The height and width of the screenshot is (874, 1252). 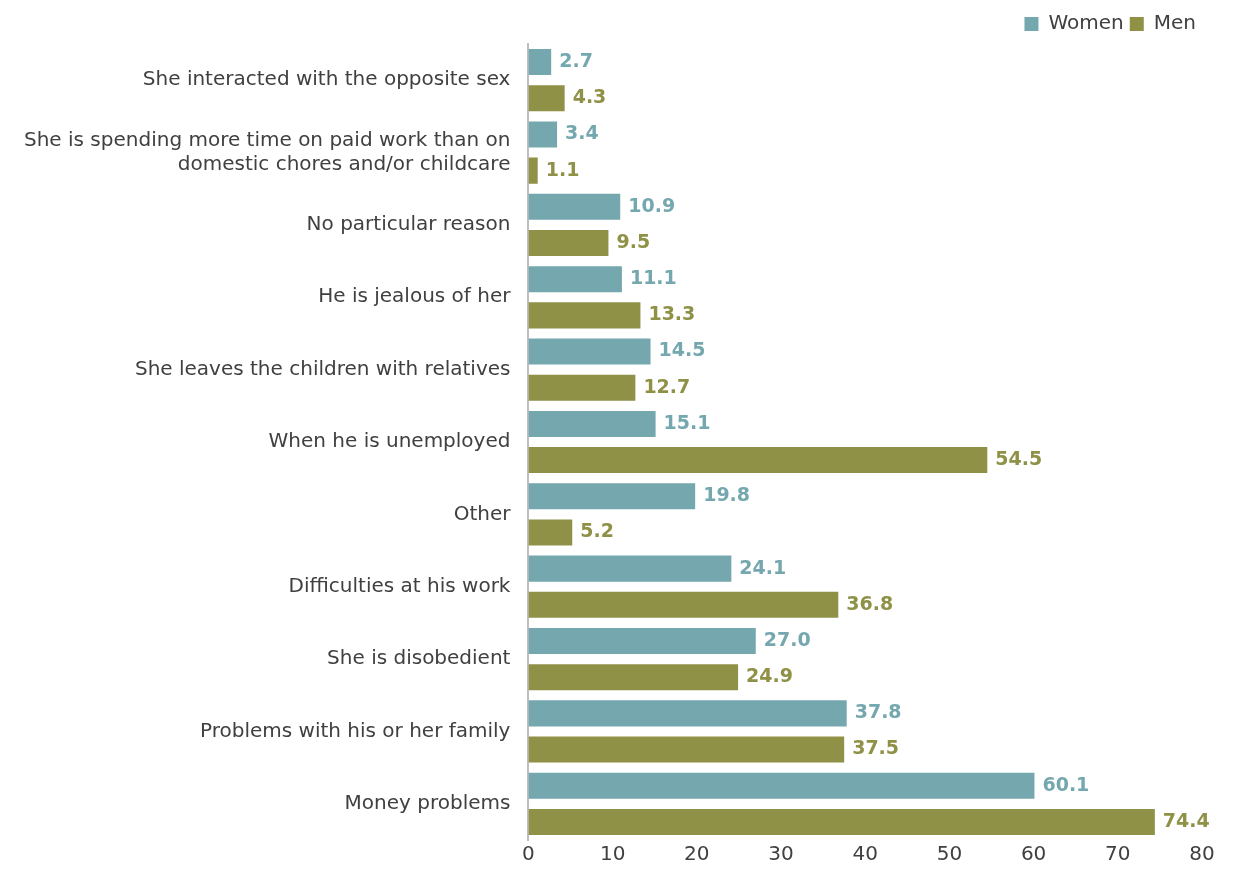 What do you see at coordinates (697, 853) in the screenshot?
I see `x-tick-label: 20` at bounding box center [697, 853].